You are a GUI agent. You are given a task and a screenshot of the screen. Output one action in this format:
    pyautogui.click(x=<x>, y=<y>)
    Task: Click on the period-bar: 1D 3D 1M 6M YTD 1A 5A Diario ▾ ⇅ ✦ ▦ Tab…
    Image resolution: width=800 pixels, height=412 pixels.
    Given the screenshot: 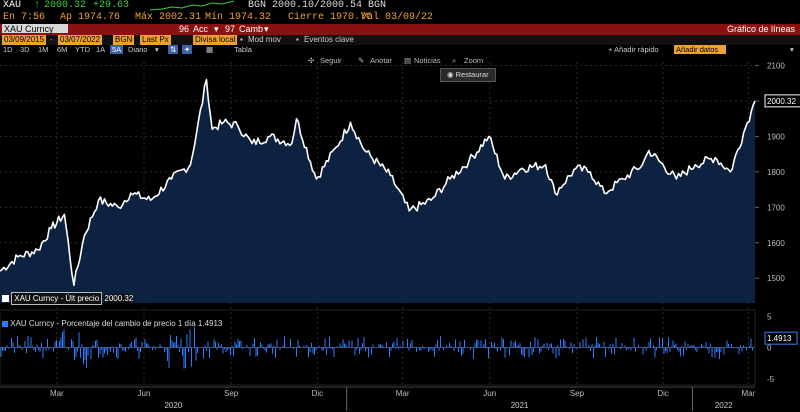 What is the action you would take?
    pyautogui.click(x=400, y=49)
    